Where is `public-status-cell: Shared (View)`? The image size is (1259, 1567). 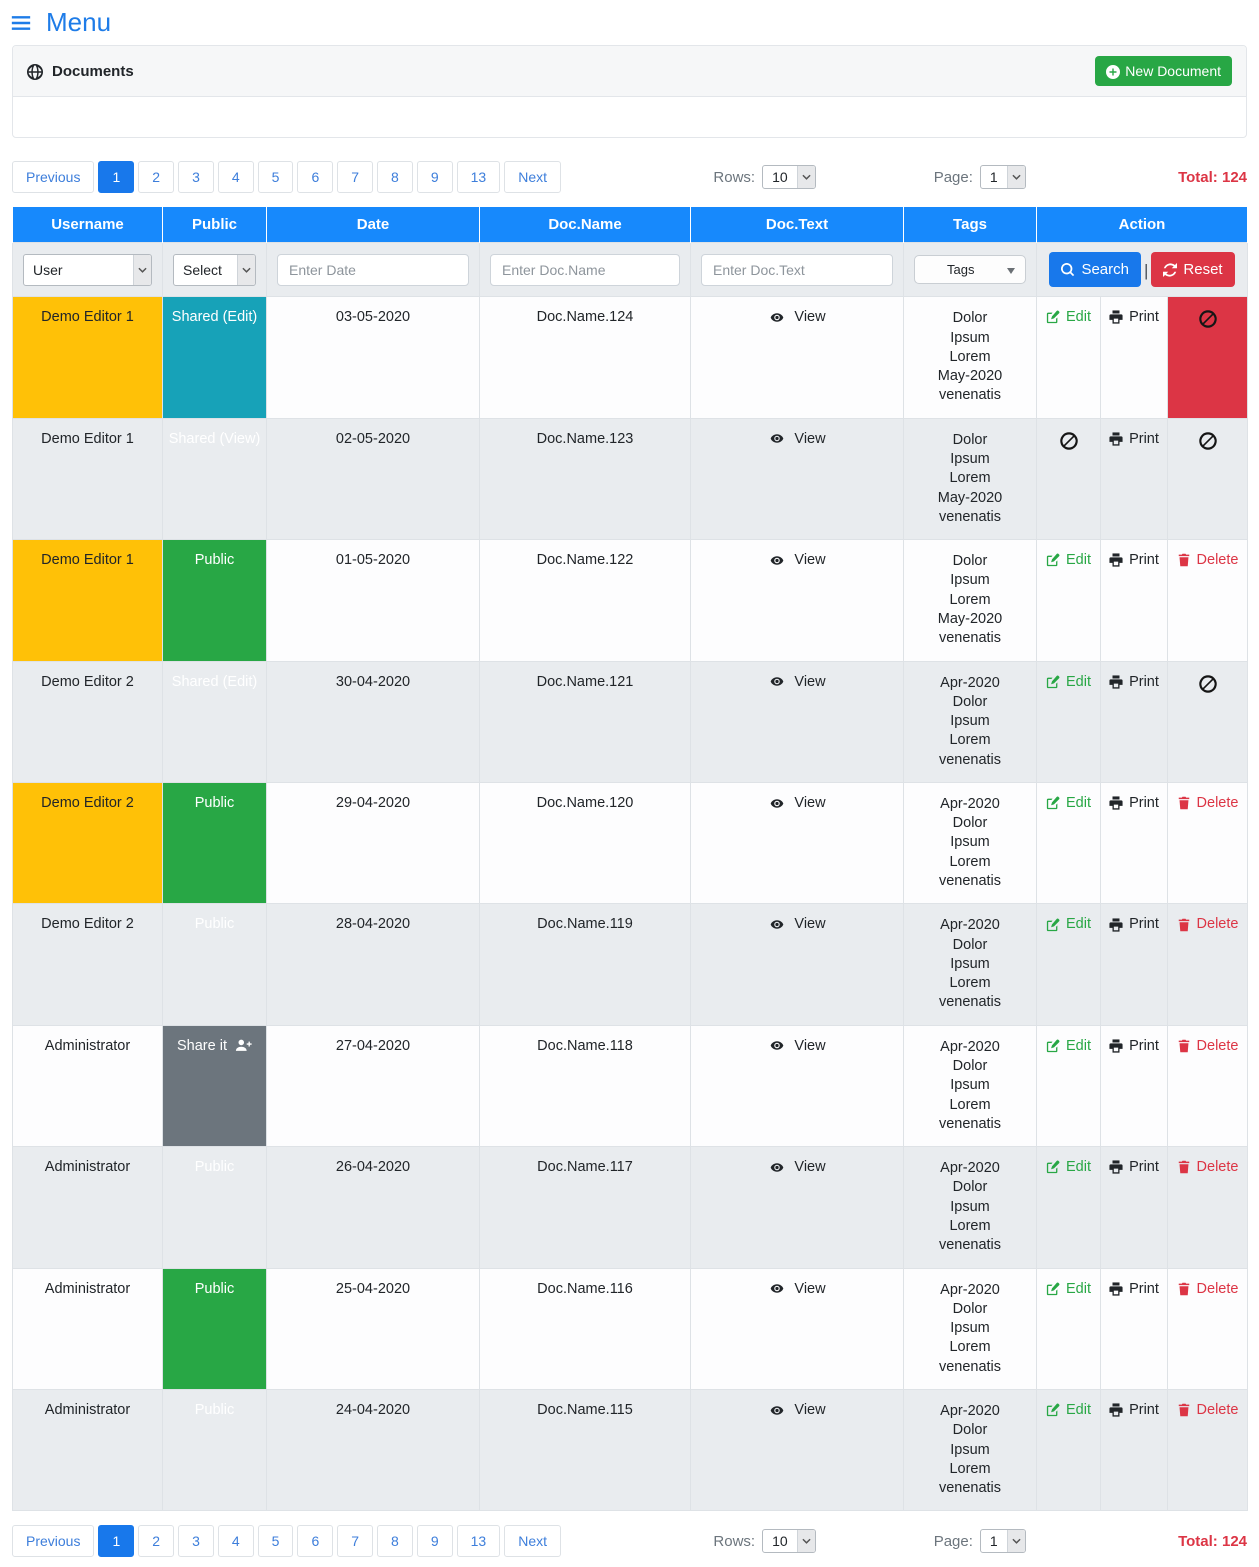 public-status-cell: Shared (View) is located at coordinates (214, 479).